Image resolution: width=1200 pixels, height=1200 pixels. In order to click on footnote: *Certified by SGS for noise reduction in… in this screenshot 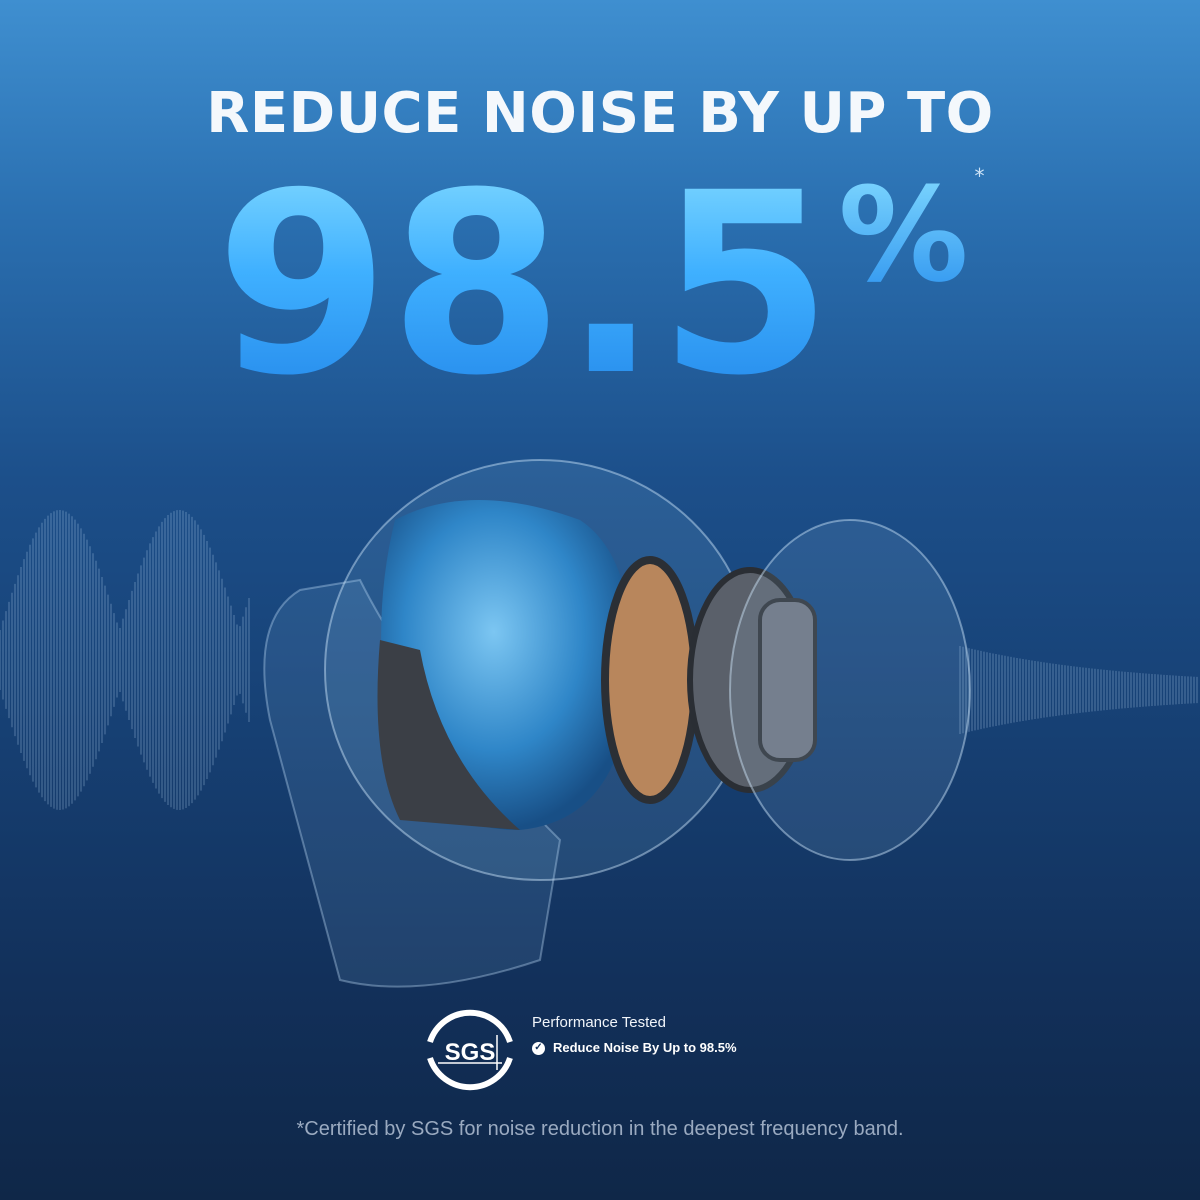, I will do `click(600, 1129)`.